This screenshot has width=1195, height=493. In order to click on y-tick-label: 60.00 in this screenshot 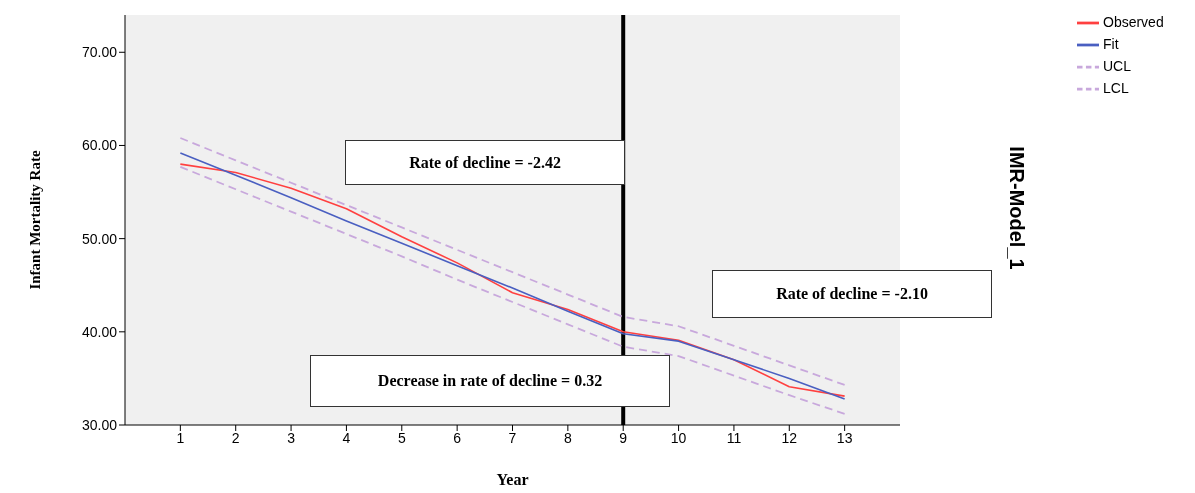, I will do `click(99, 145)`.